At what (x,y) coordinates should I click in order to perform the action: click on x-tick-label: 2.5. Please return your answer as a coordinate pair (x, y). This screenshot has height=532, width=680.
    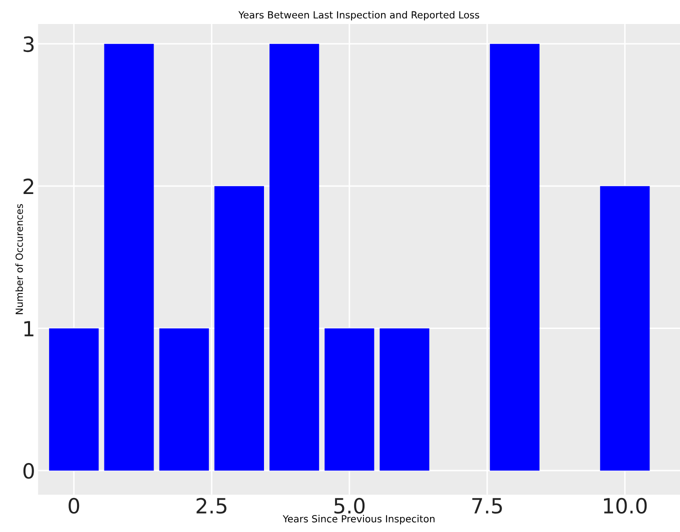
    Looking at the image, I should click on (211, 506).